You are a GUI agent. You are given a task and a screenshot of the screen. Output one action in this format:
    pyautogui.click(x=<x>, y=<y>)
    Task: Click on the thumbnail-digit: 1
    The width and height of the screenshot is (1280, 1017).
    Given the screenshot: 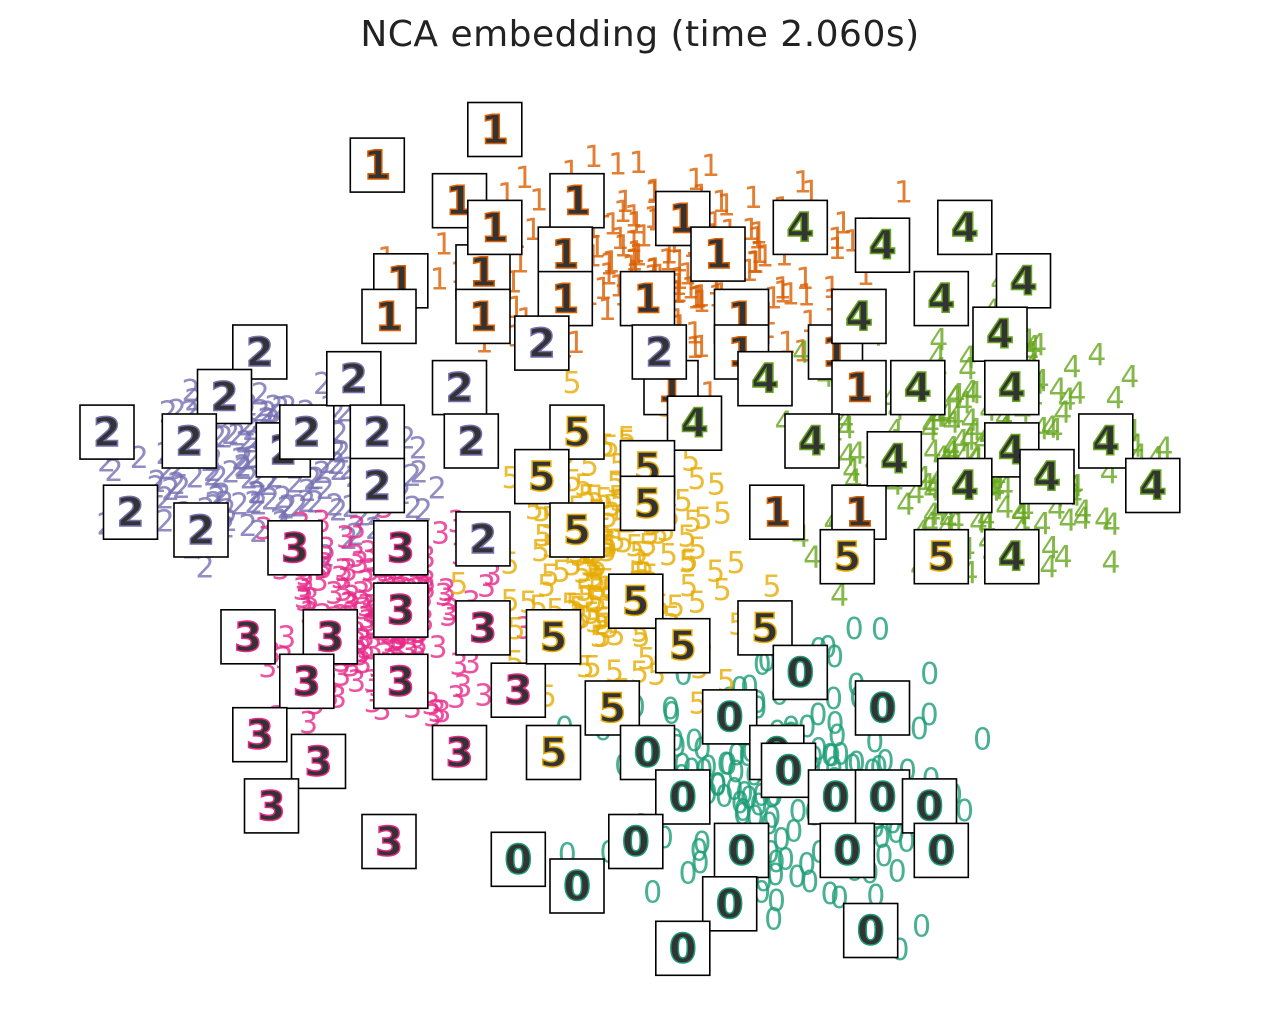 What is the action you would take?
    pyautogui.click(x=648, y=300)
    